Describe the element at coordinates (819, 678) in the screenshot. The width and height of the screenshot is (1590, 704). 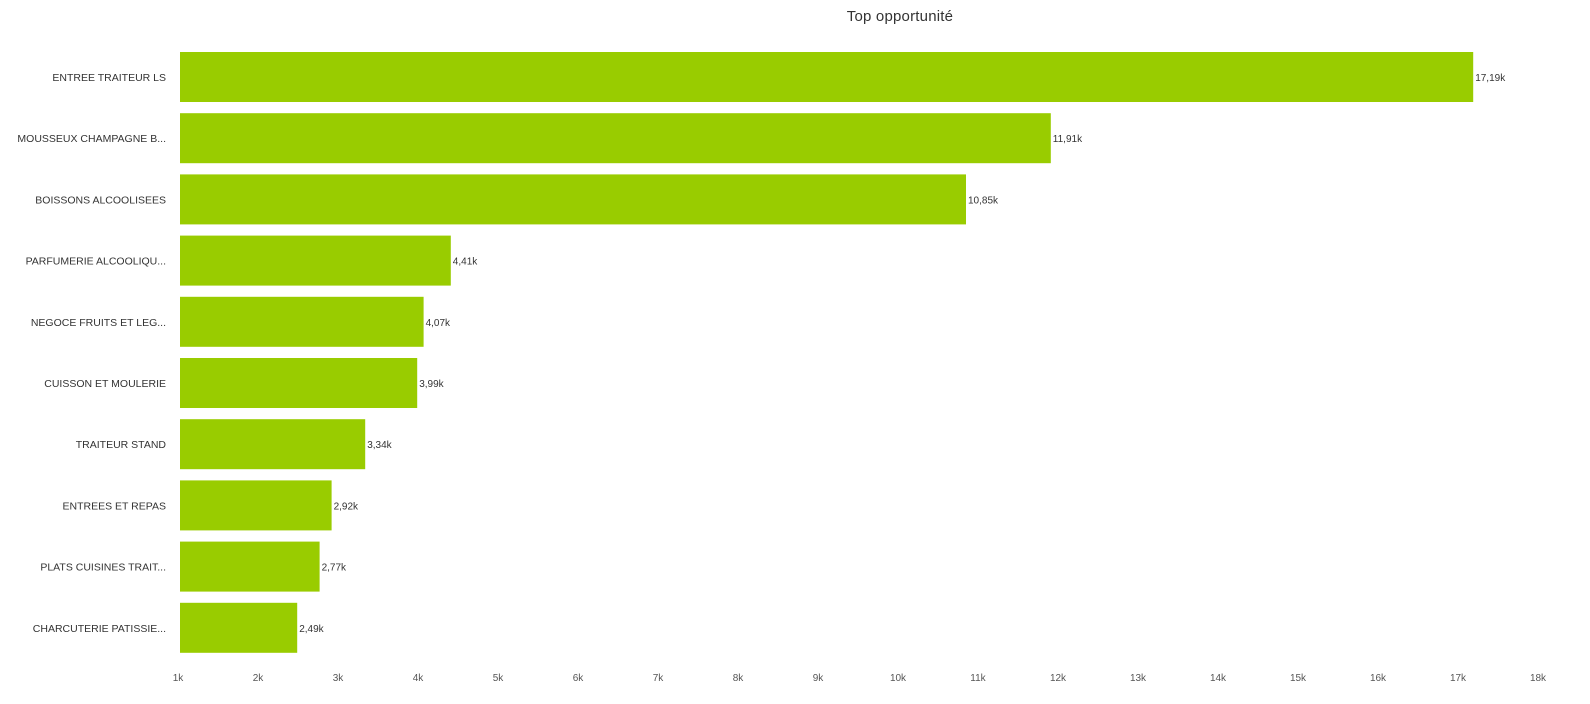
I see `x-tick-label: 9k` at that location.